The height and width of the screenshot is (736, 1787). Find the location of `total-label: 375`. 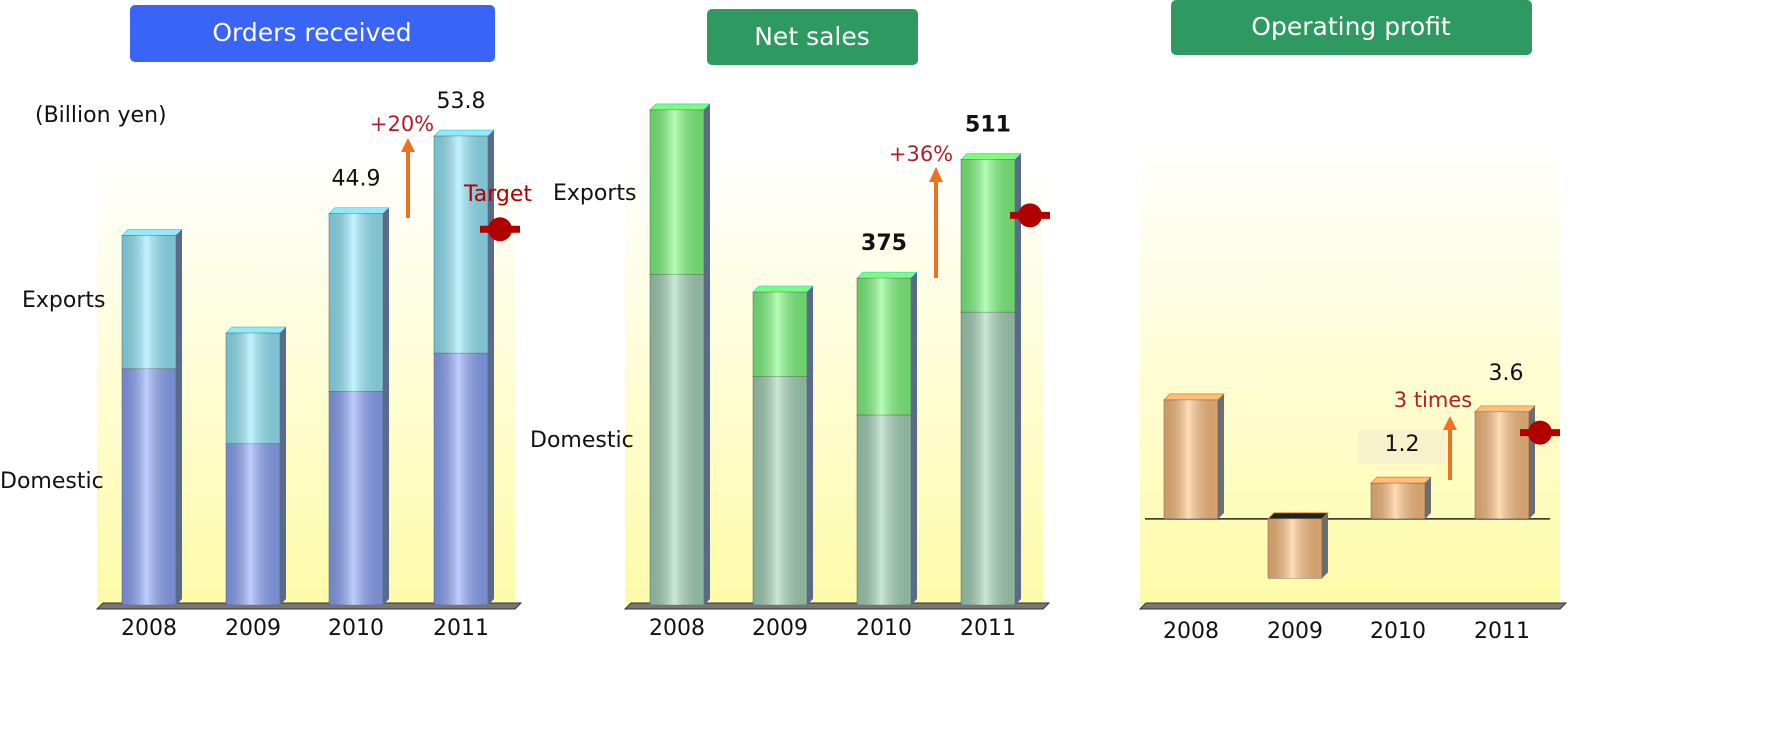

total-label: 375 is located at coordinates (884, 243).